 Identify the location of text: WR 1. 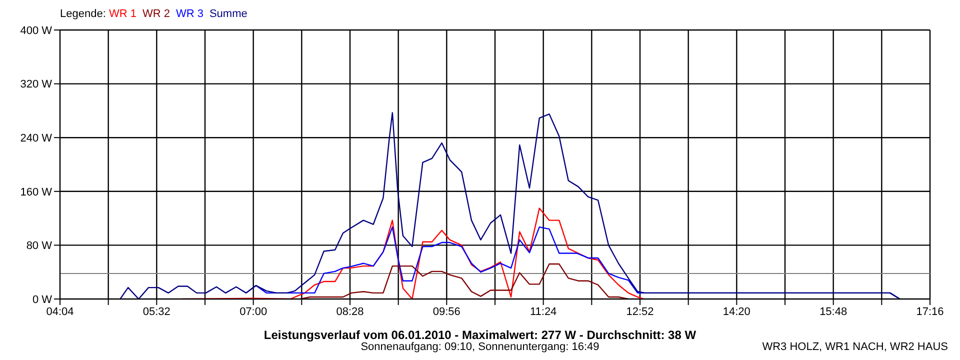
(122, 14).